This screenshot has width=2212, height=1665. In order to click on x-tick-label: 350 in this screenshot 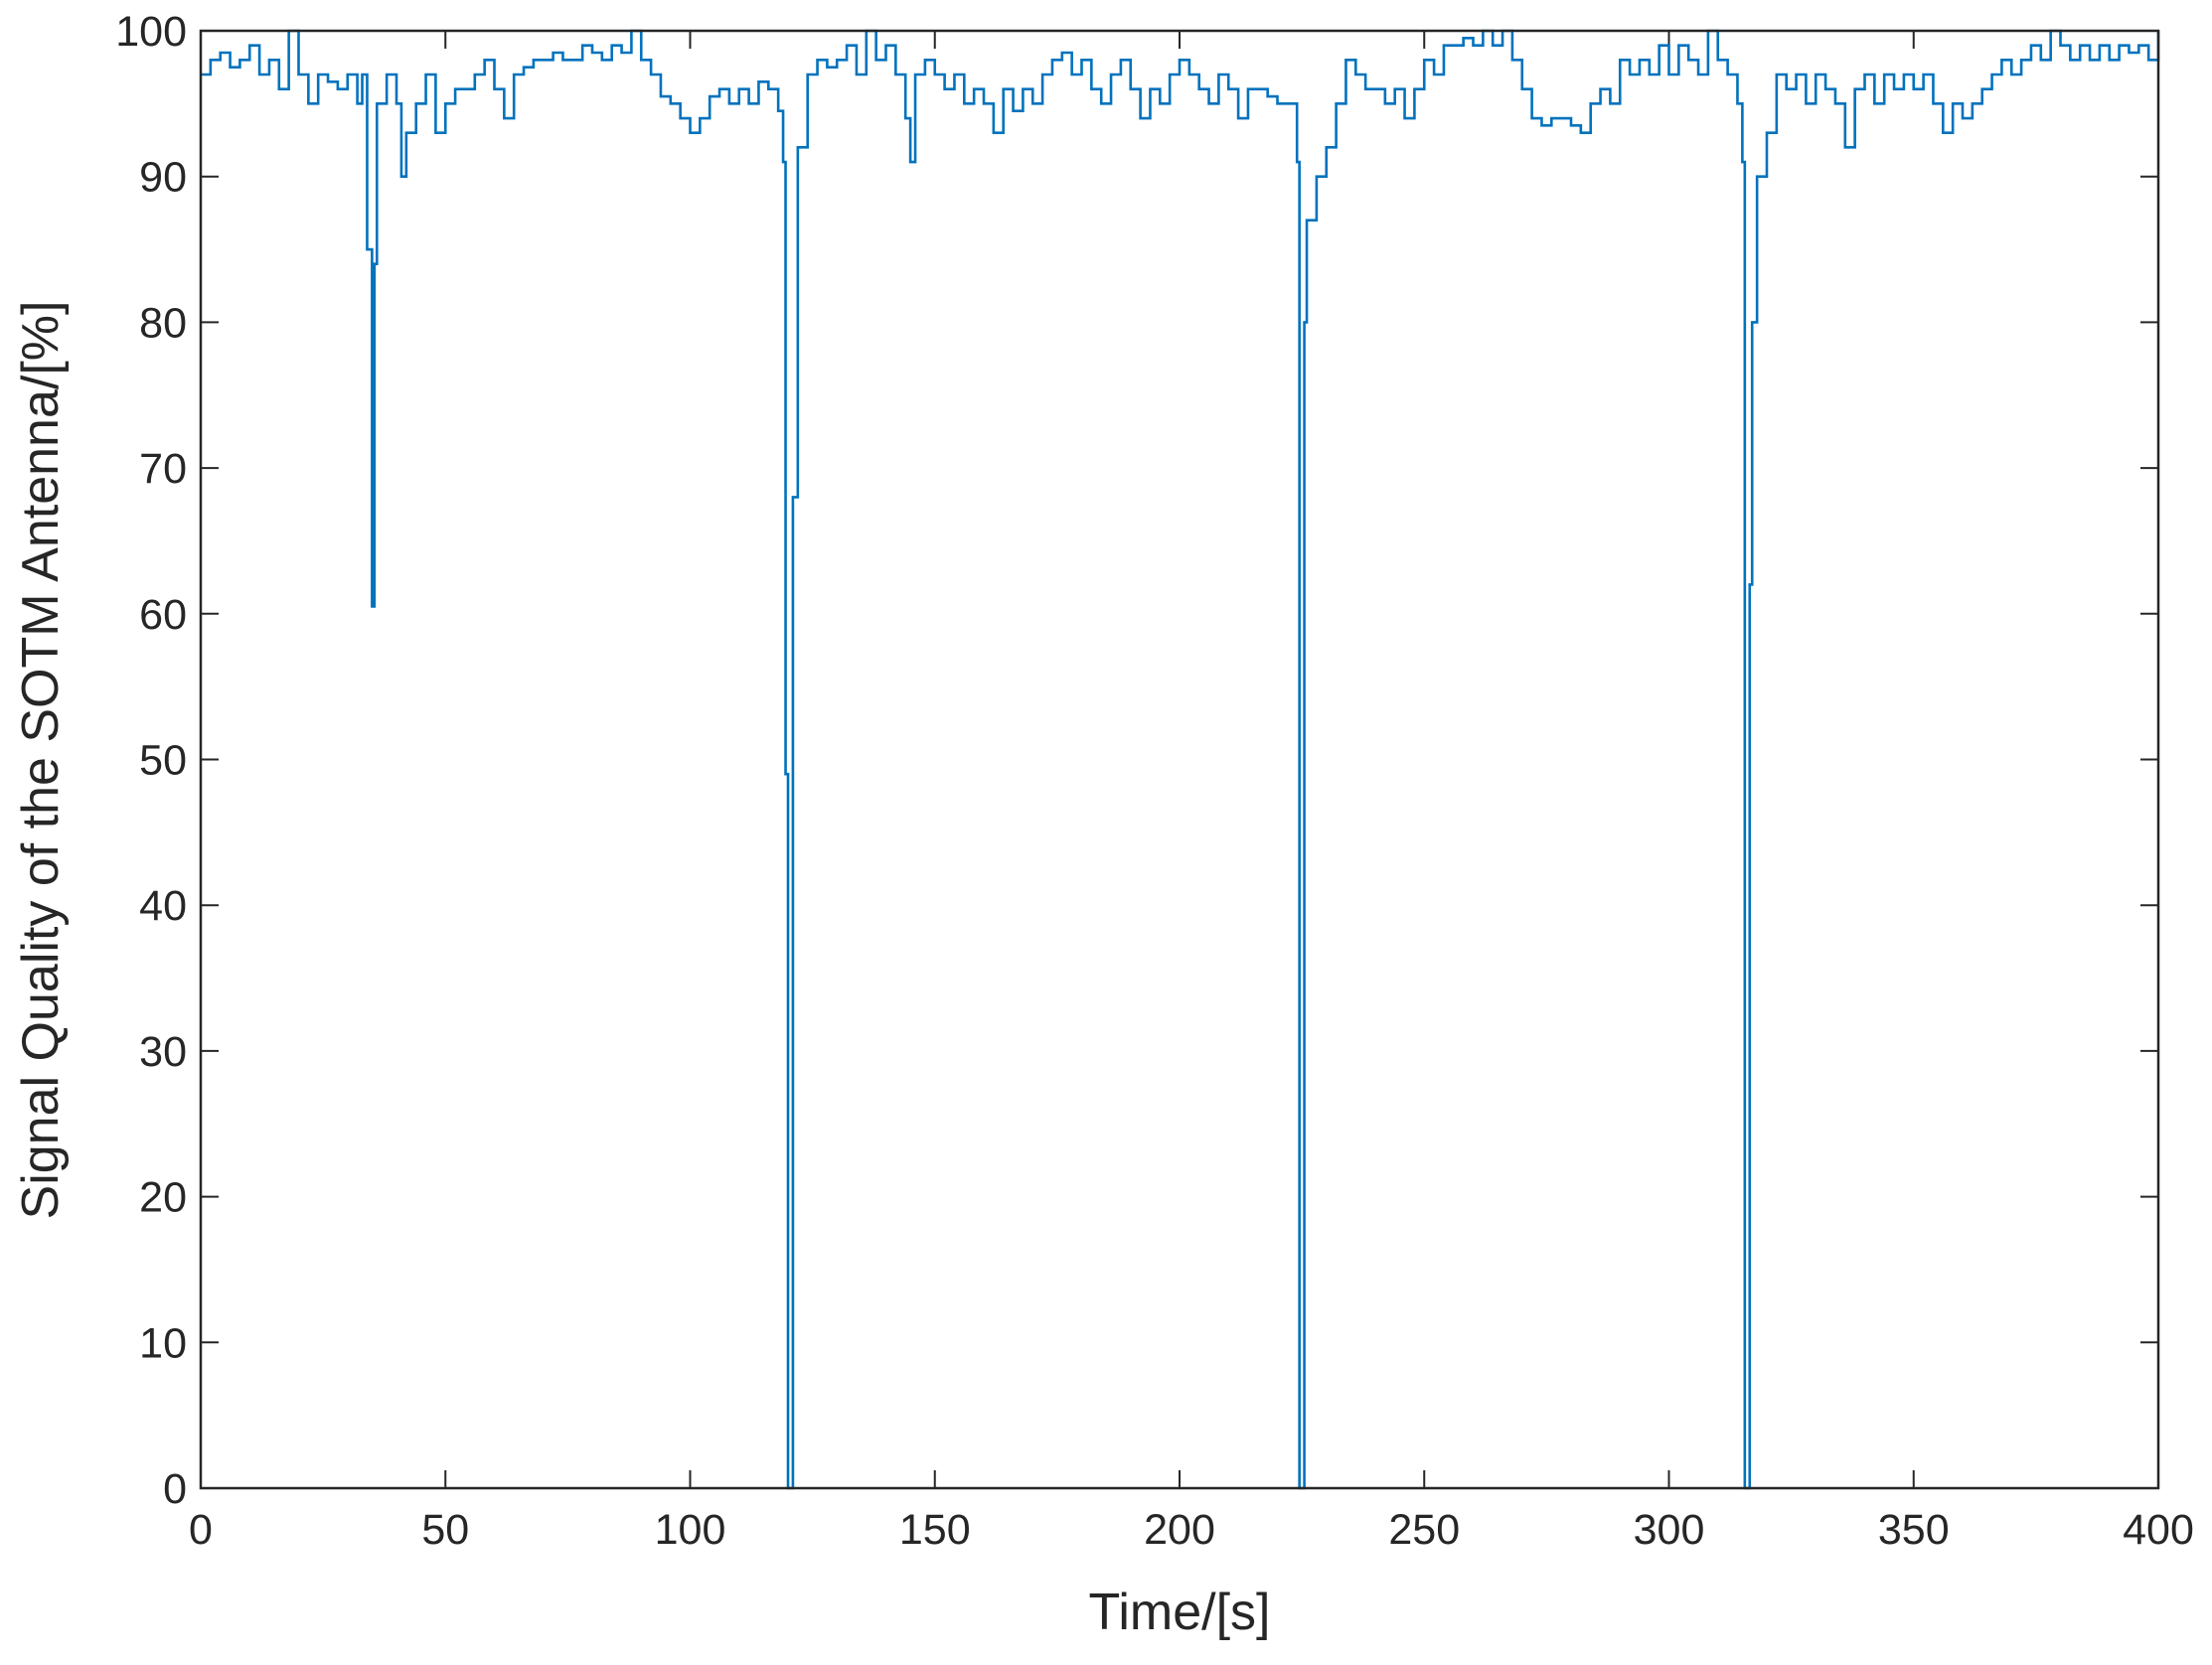, I will do `click(1914, 1530)`.